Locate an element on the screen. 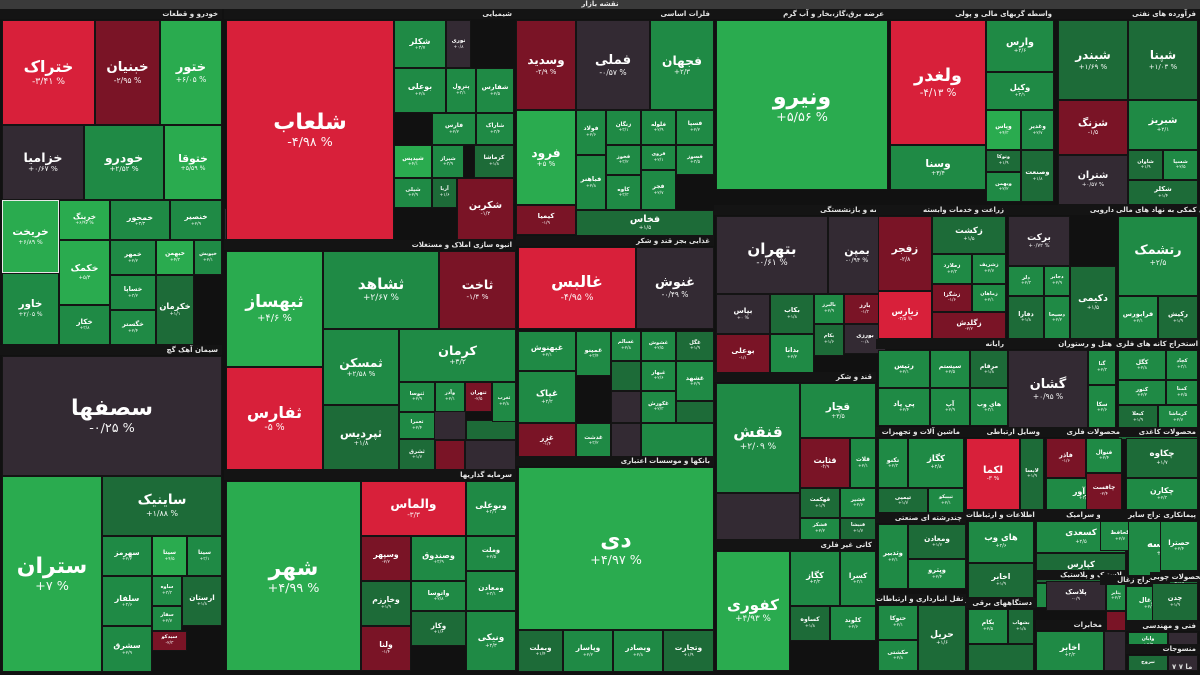  stock-tile: خکرمان +۱/۱ is located at coordinates (175, 310).